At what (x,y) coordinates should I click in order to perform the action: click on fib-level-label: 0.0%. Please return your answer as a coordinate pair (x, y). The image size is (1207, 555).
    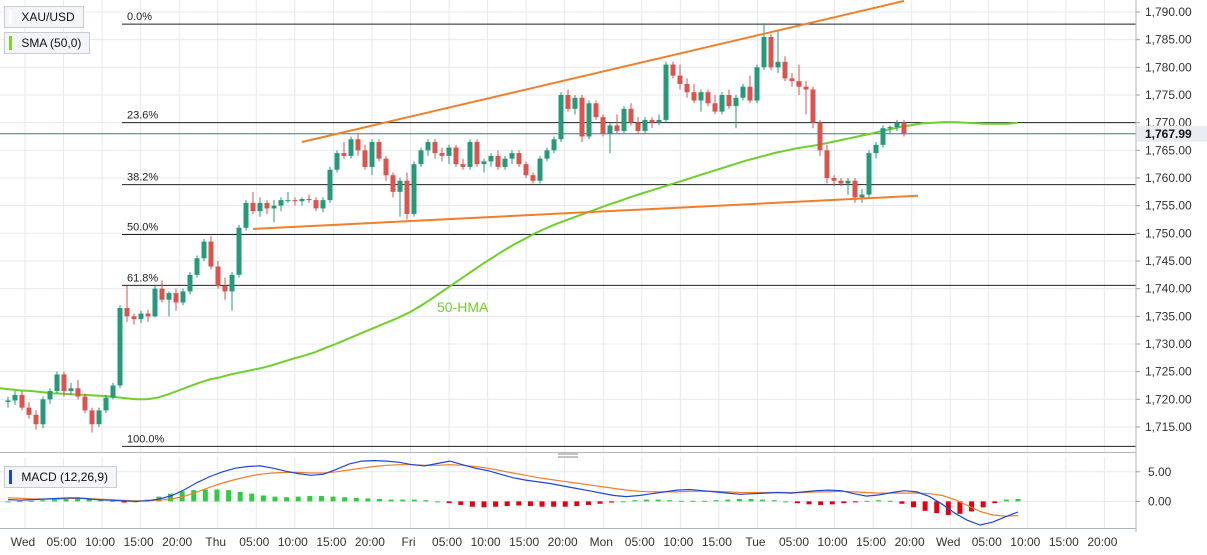
    Looking at the image, I should click on (139, 17).